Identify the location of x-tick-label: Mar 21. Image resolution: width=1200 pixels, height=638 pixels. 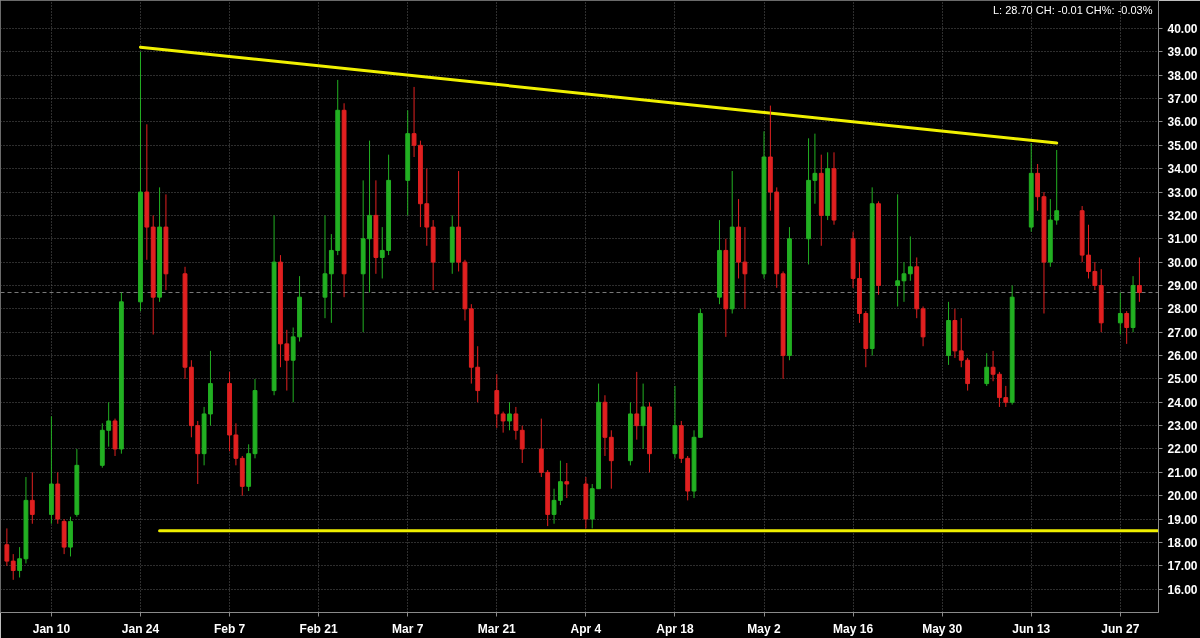
(497, 628).